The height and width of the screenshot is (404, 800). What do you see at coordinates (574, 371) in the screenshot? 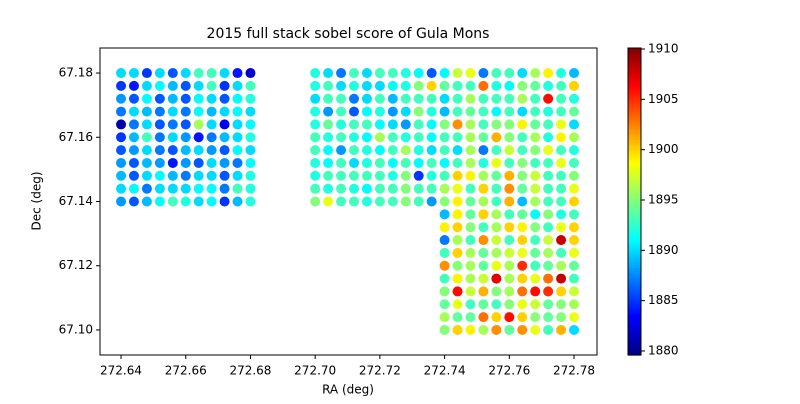
I see `x-tick-label: 272.78` at bounding box center [574, 371].